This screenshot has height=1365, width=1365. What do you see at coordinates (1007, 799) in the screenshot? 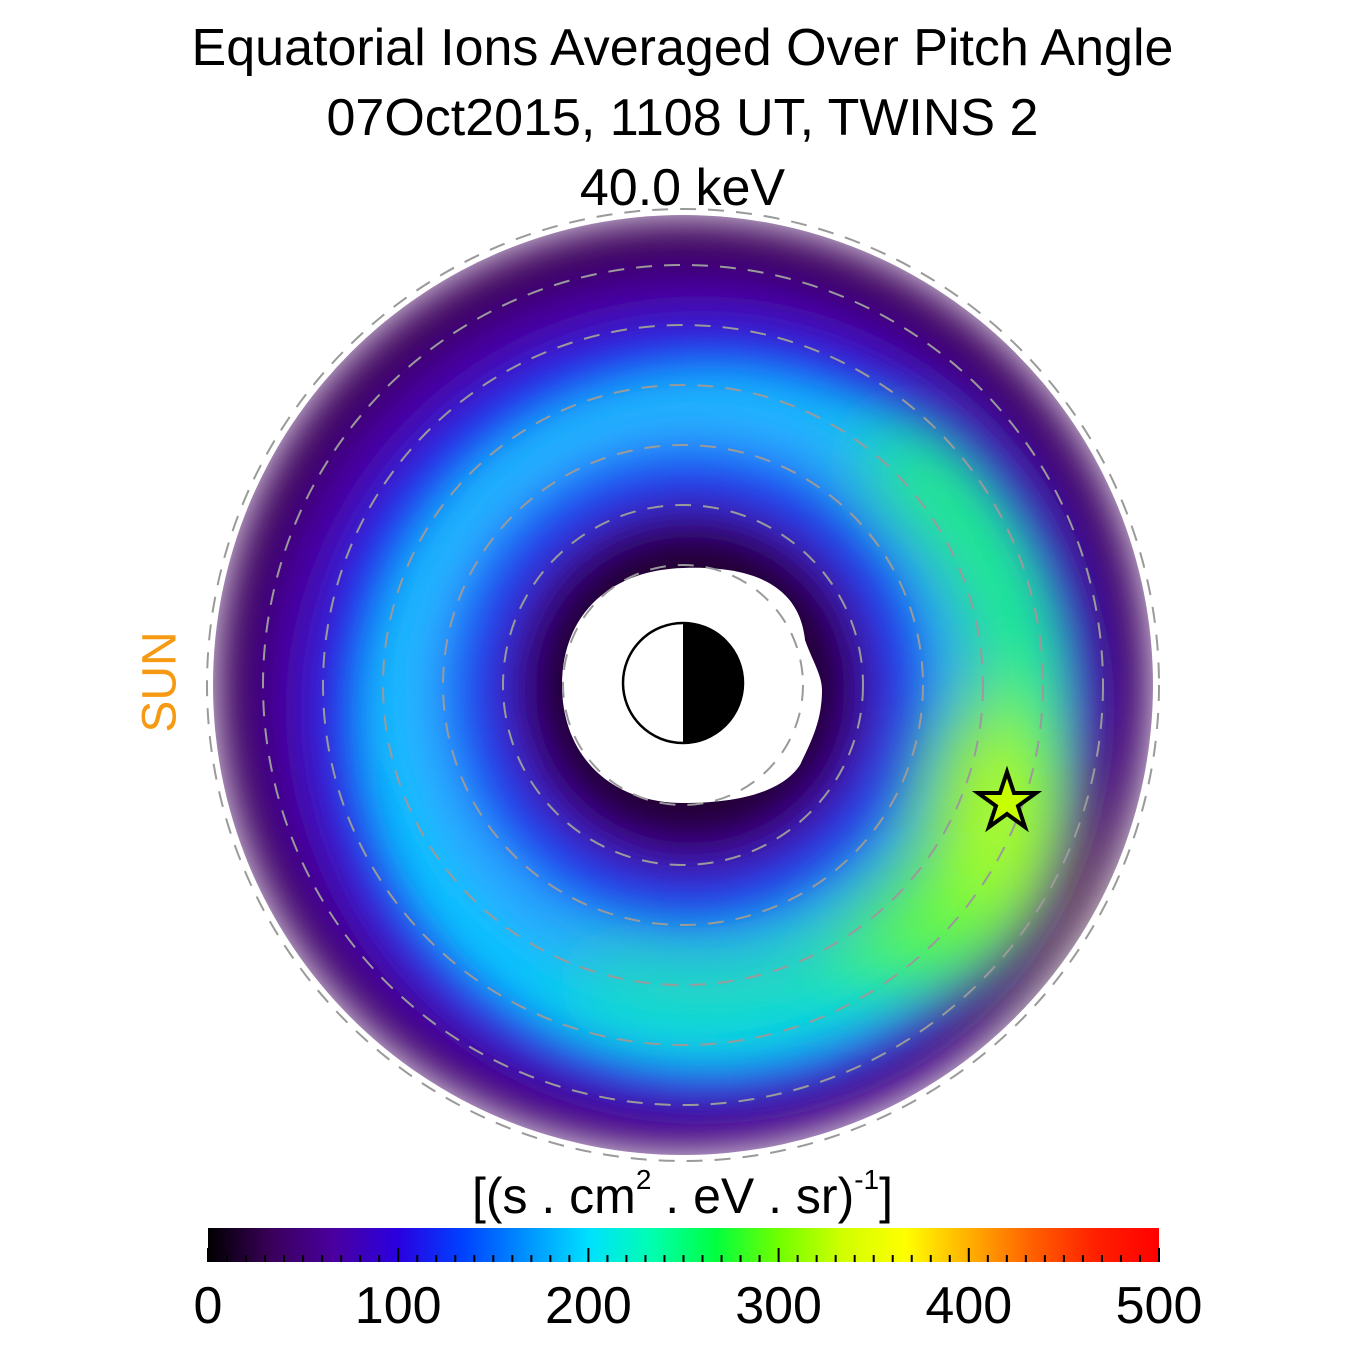
I see `star-icon` at bounding box center [1007, 799].